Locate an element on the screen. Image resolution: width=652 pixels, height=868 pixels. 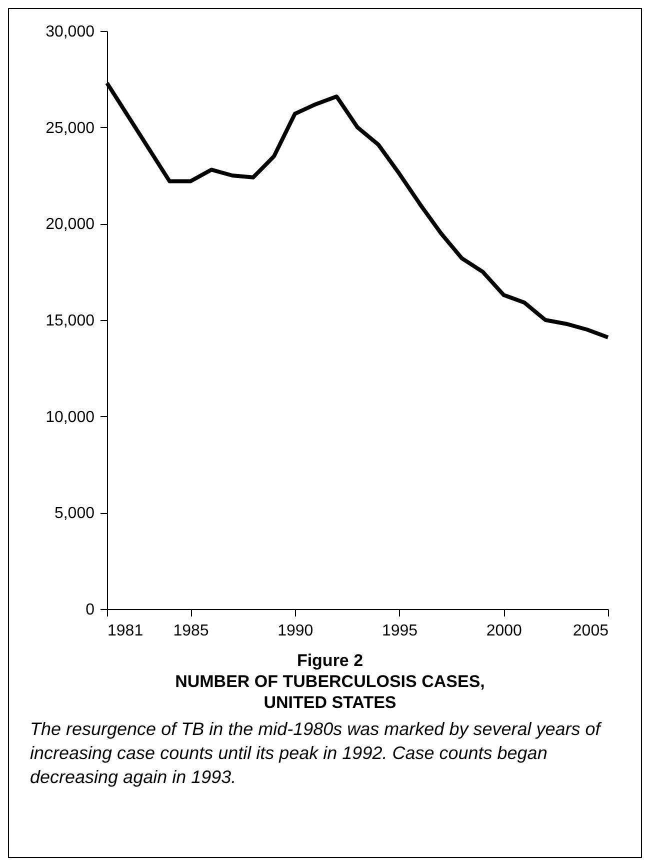
y-tick-label: 5,000 is located at coordinates (74, 513).